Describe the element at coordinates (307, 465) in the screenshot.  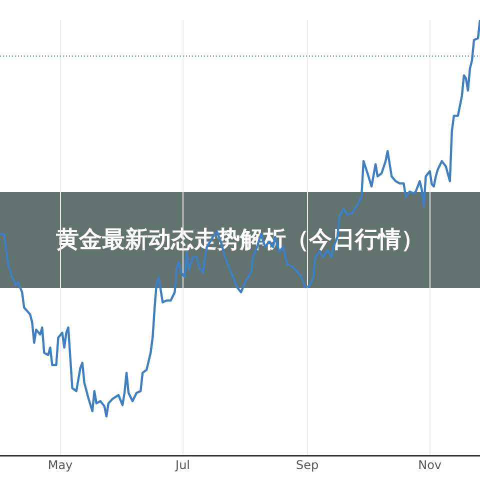
I see `x-tick-label: Sep` at that location.